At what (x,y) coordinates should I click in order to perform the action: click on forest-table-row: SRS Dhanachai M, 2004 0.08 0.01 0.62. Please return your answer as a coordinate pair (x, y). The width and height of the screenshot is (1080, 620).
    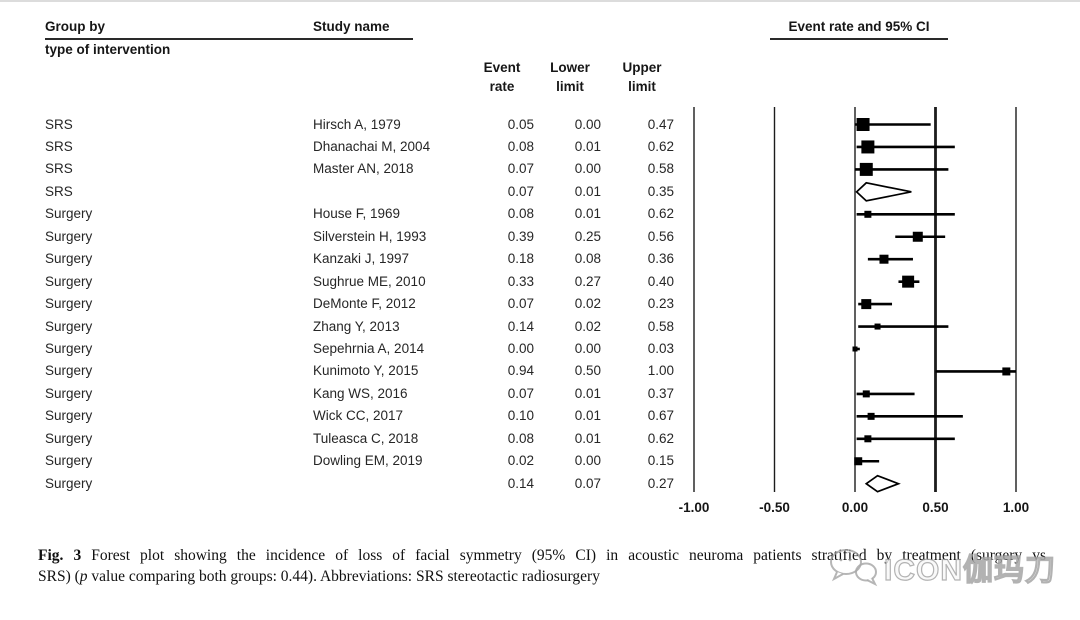
    Looking at the image, I should click on (540, 147).